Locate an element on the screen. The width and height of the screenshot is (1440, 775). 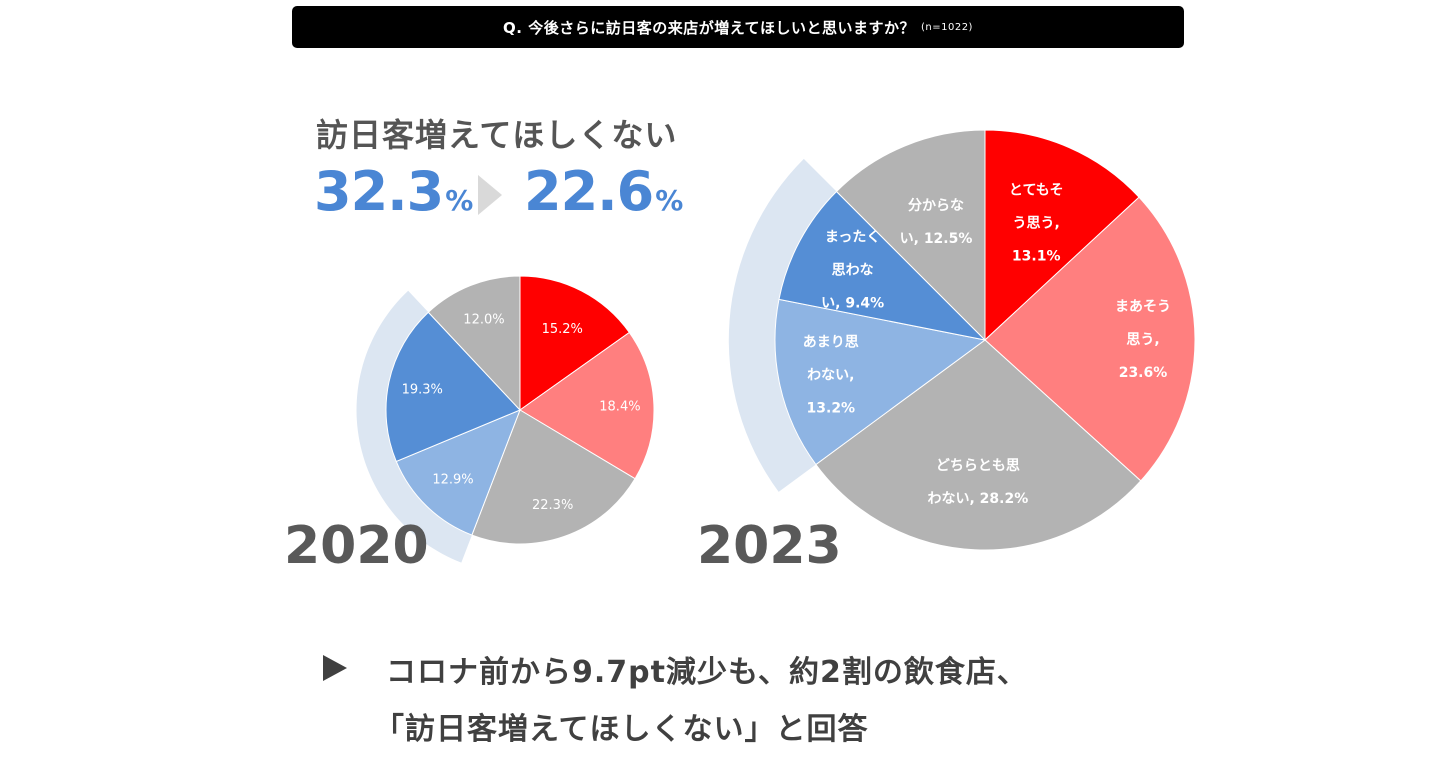
pie-2023-label-2: まあそう思う, 23.6% is located at coordinates (1143, 340).